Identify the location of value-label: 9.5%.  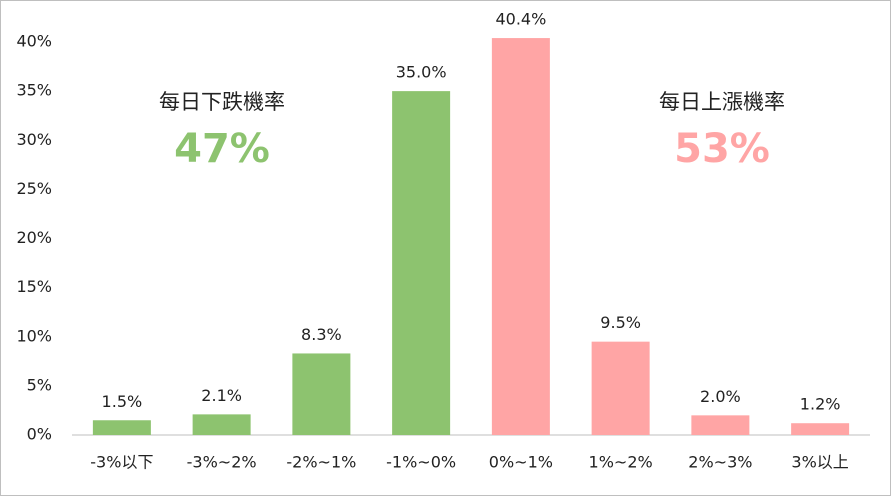
(620, 322).